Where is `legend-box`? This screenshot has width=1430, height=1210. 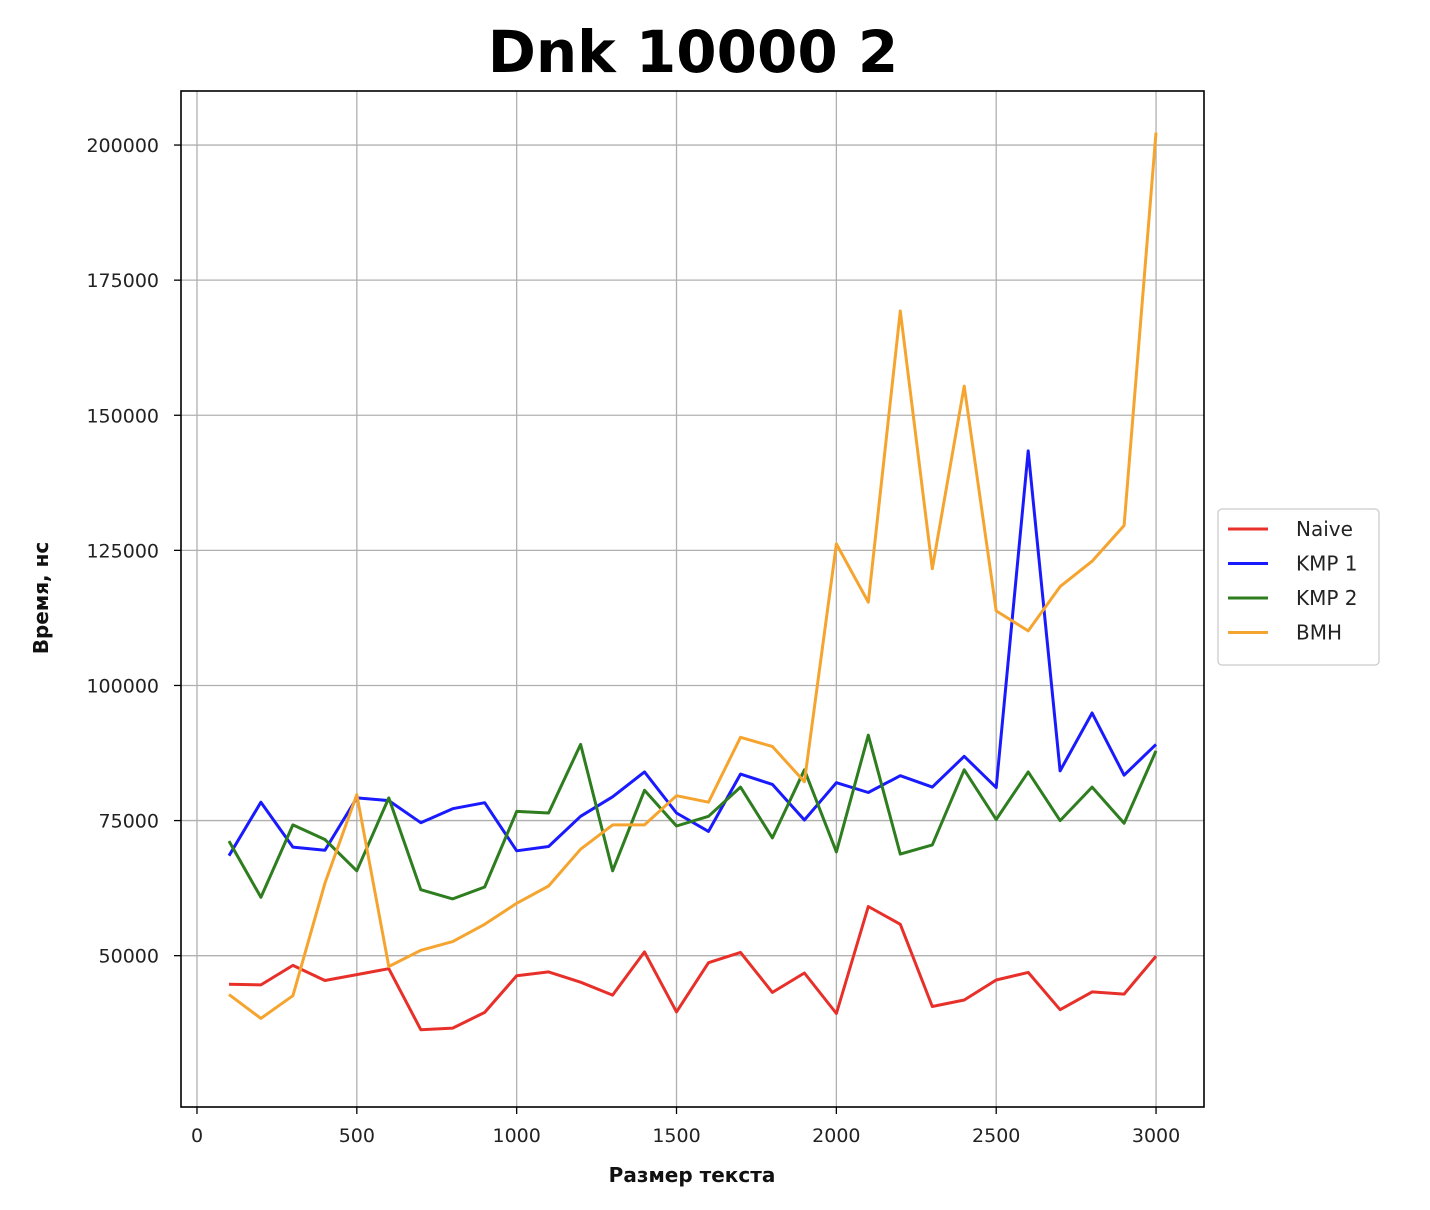 legend-box is located at coordinates (1298, 587).